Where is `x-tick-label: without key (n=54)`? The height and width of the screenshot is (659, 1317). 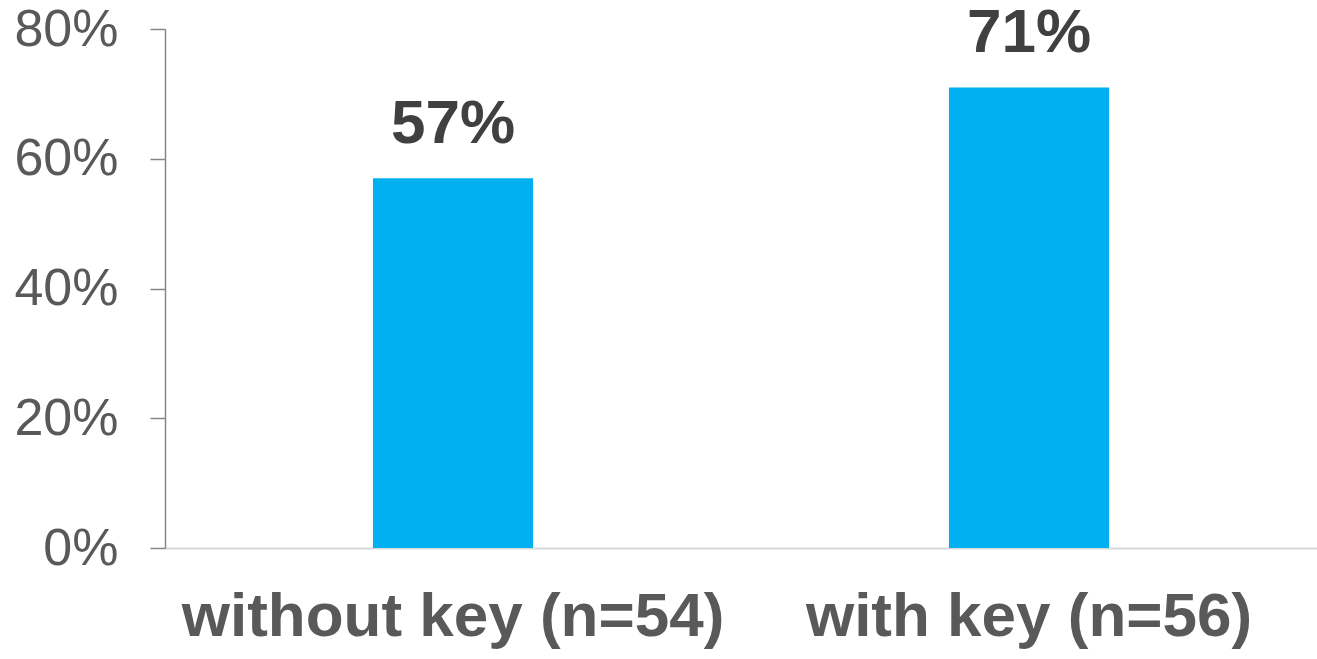
x-tick-label: without key (n=54) is located at coordinates (452, 614).